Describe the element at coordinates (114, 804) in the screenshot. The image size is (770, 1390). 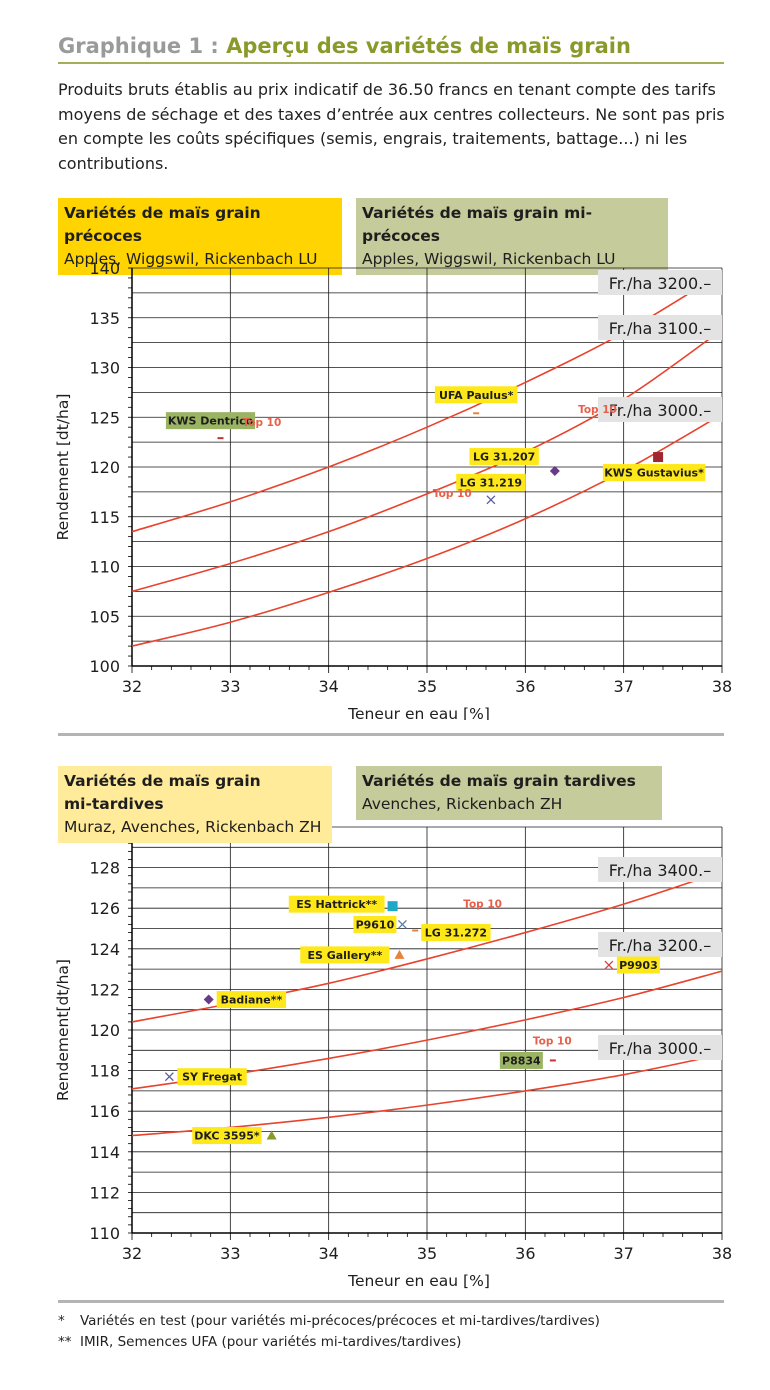
I see `box-mi-tardives-title-2: mi-tardives` at that location.